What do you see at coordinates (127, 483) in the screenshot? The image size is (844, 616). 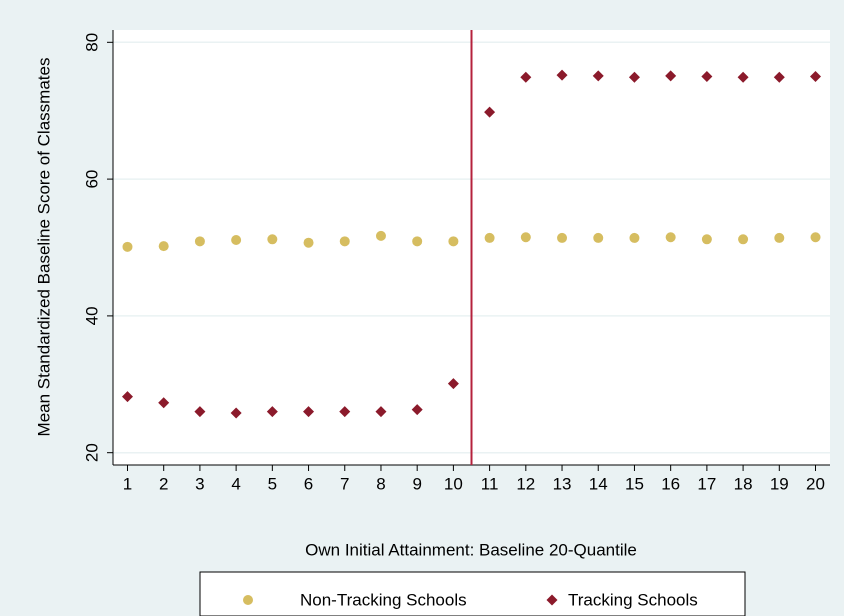 I see `x-tick-label: 1` at bounding box center [127, 483].